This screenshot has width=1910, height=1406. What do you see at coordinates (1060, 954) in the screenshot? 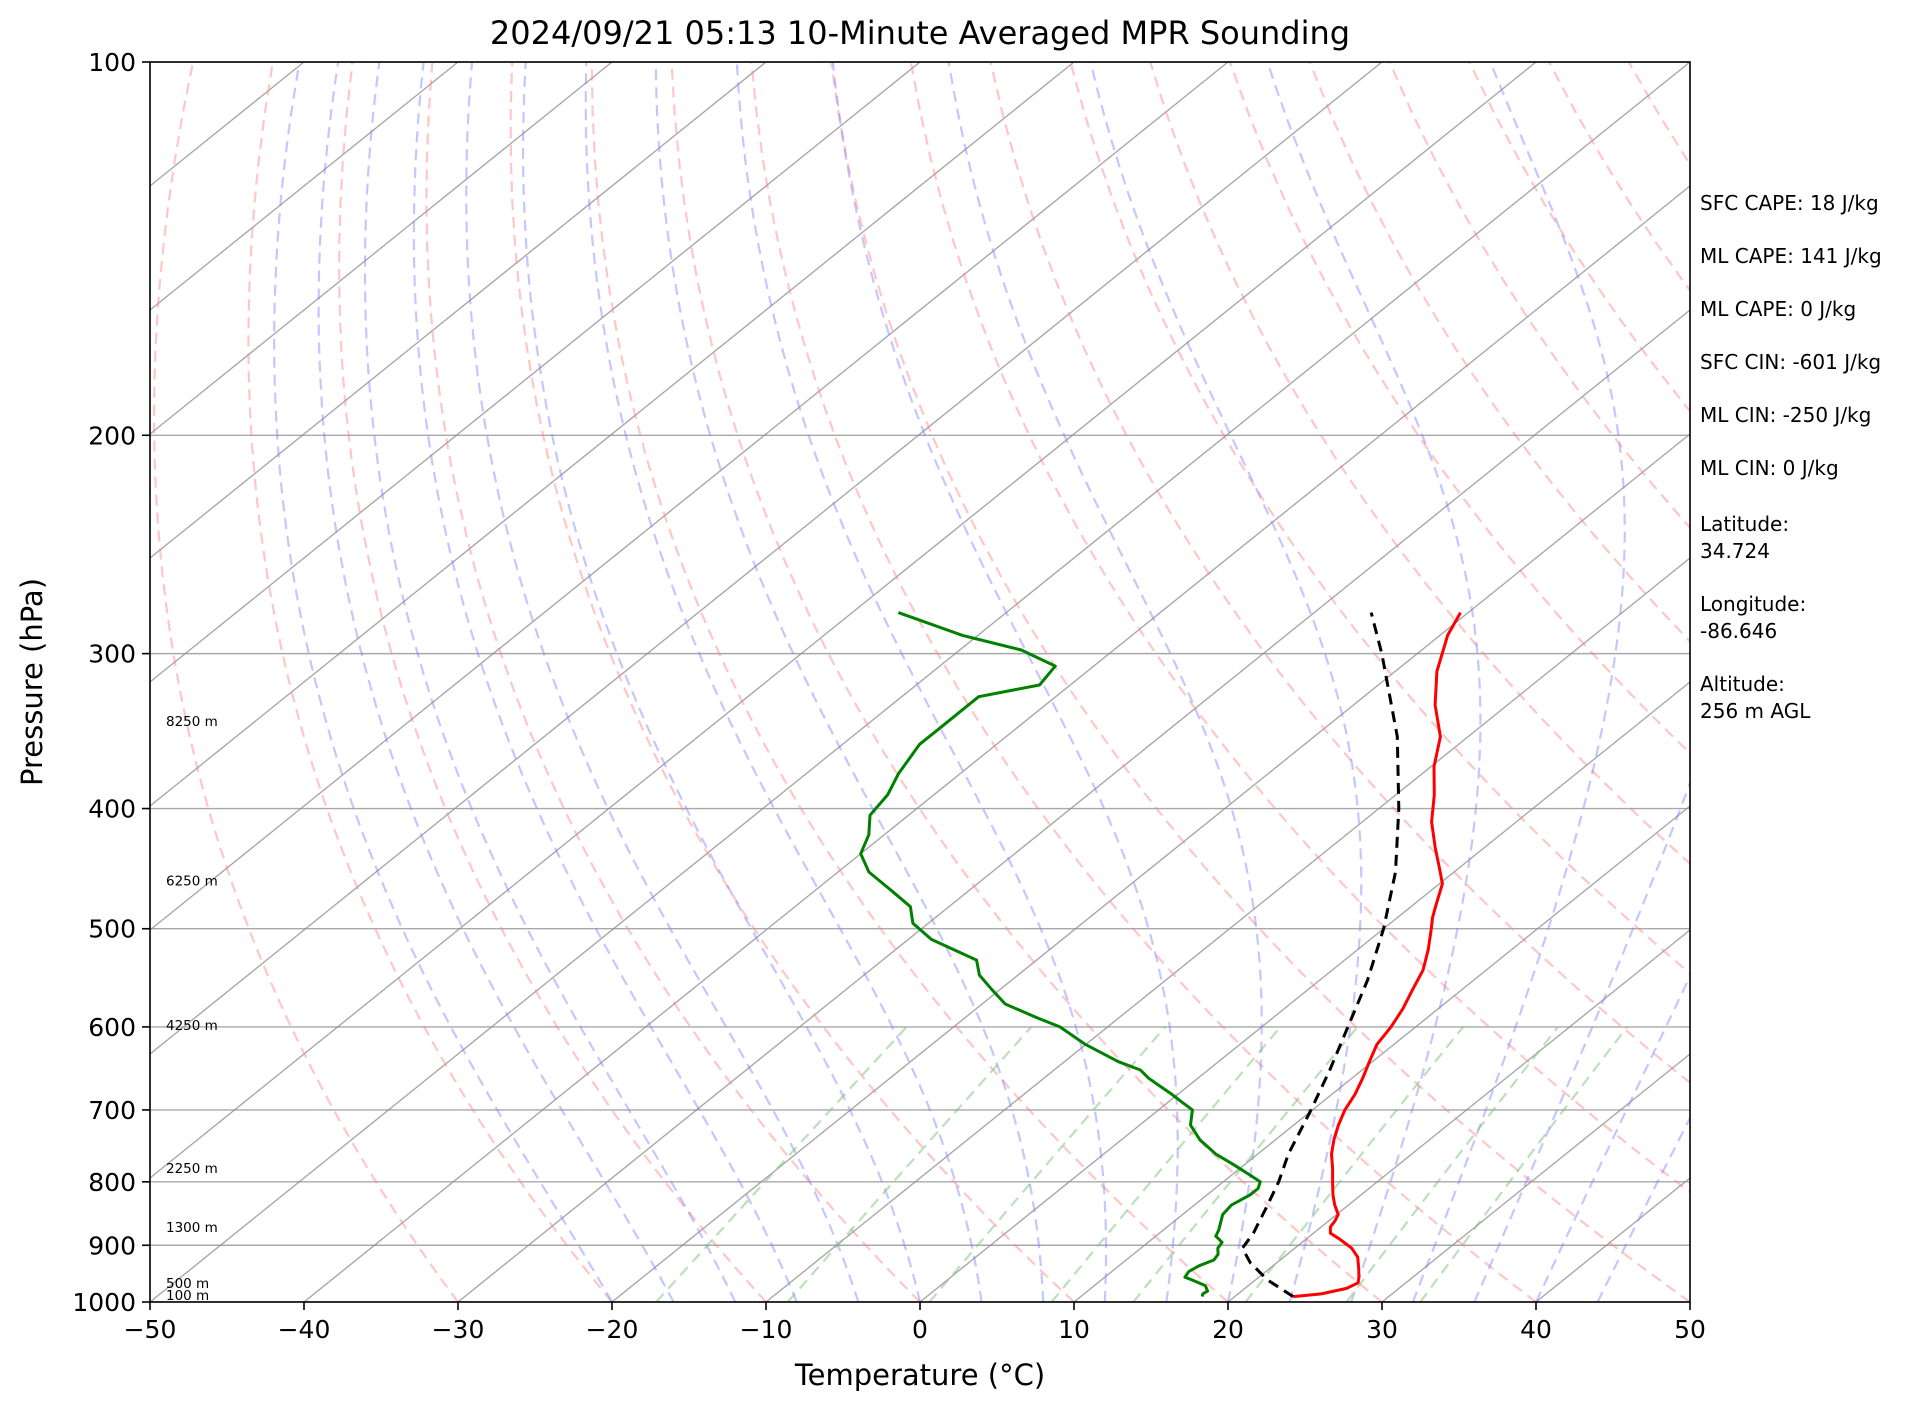
I see `dewpoint-line` at bounding box center [1060, 954].